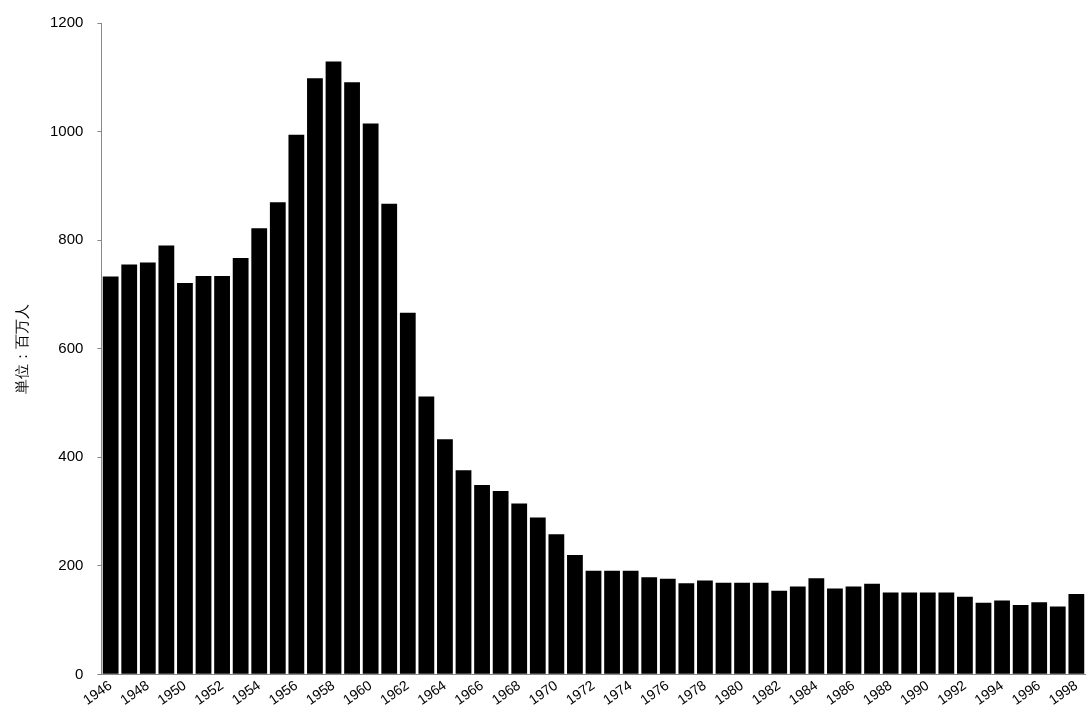 The image size is (1089, 712). Describe the element at coordinates (71, 564) in the screenshot. I see `y-tick-label: 200` at that location.